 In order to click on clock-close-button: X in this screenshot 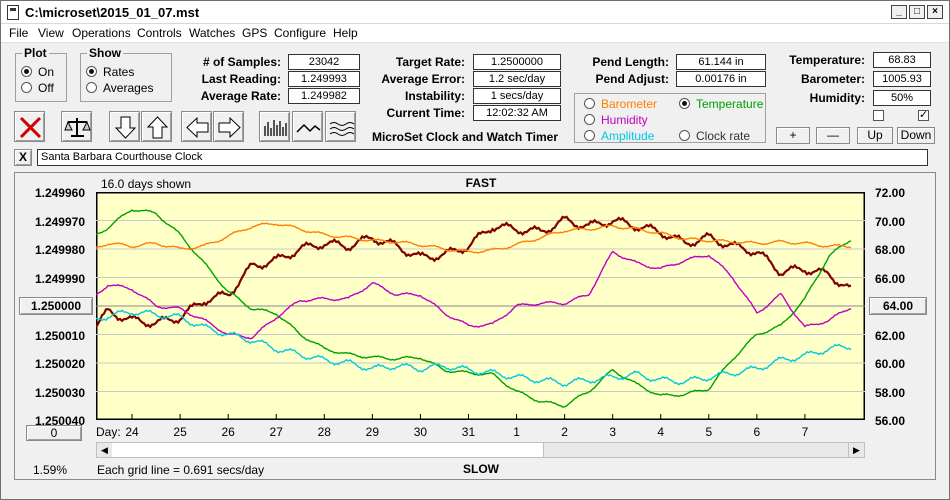, I will do `click(23, 157)`.